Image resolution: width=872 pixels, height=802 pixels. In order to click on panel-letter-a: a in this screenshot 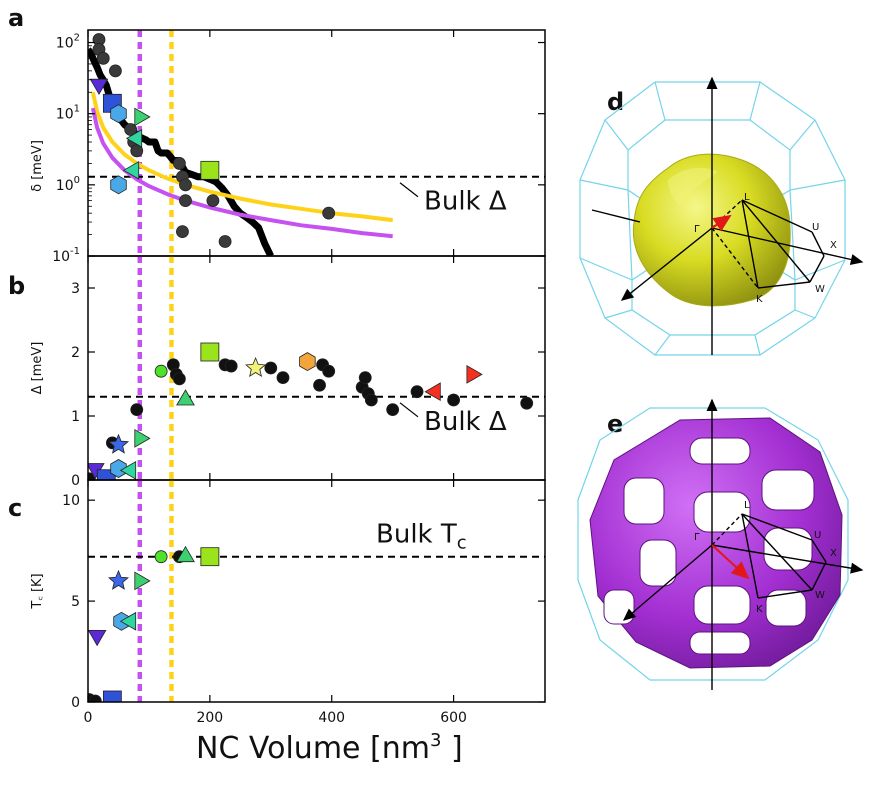, I will do `click(16, 18)`.